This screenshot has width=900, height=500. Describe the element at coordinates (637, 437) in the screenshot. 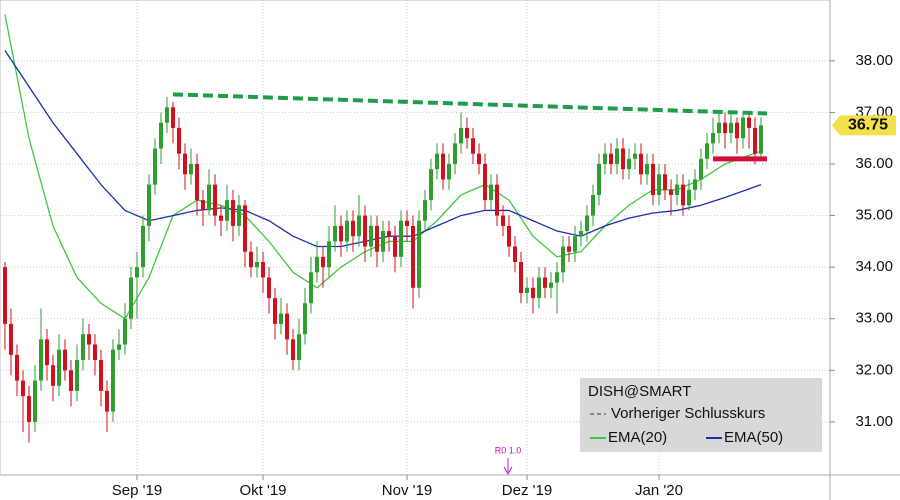

I see `legend-label: EMA(20)` at that location.